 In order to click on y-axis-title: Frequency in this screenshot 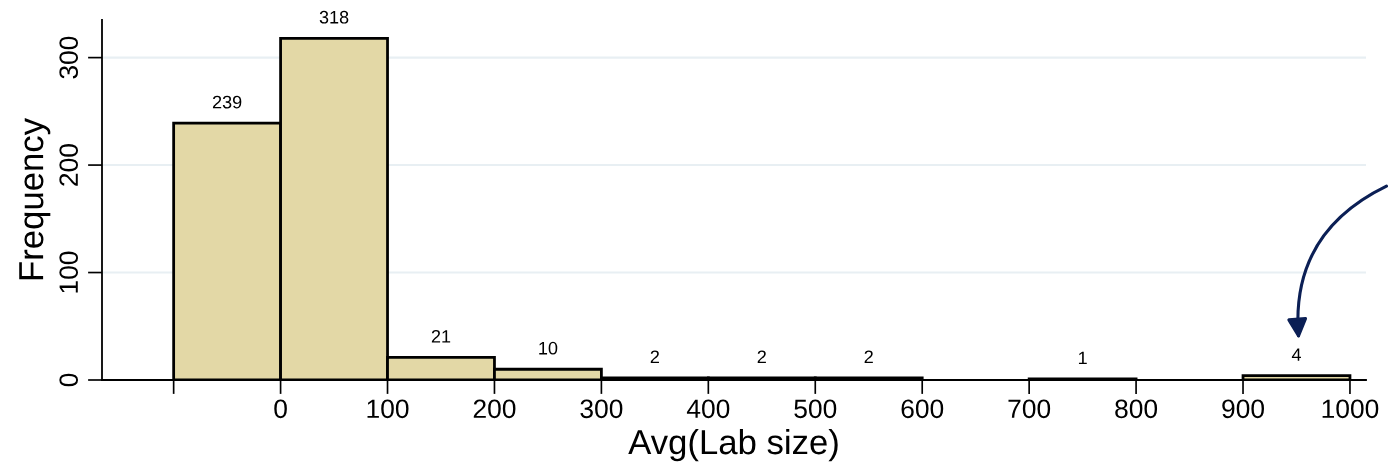, I will do `click(35, 199)`.